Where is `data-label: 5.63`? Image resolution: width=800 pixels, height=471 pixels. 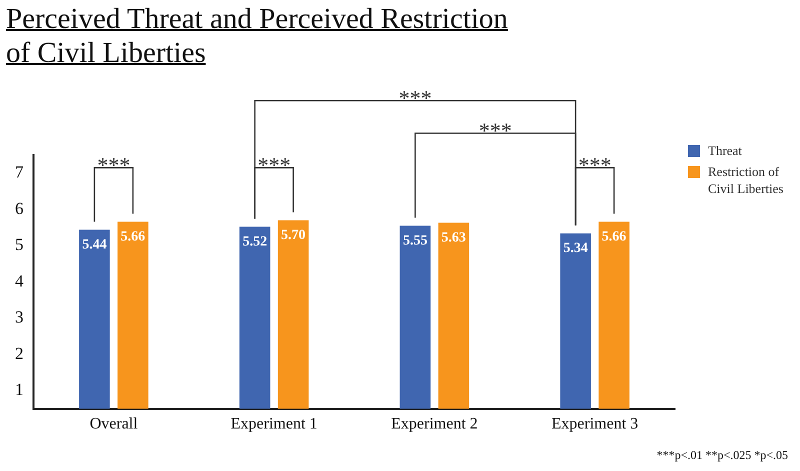
data-label: 5.63 is located at coordinates (453, 238).